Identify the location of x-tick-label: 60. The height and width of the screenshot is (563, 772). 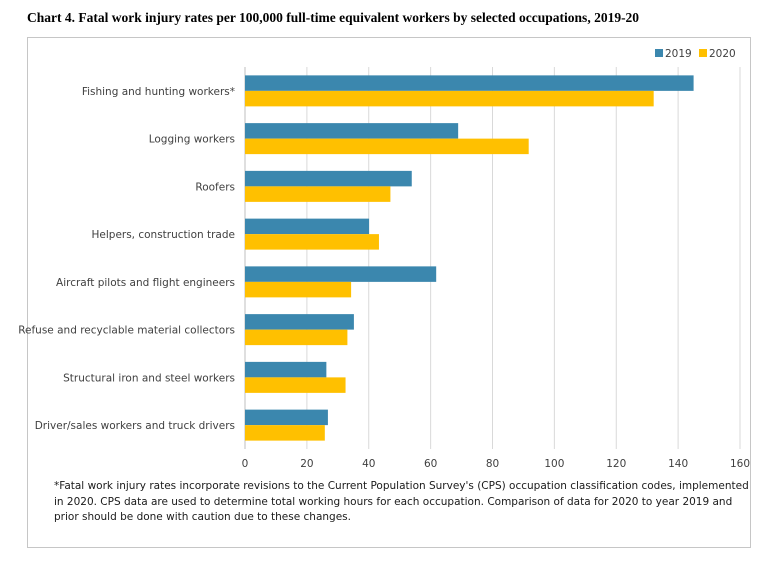
(430, 464).